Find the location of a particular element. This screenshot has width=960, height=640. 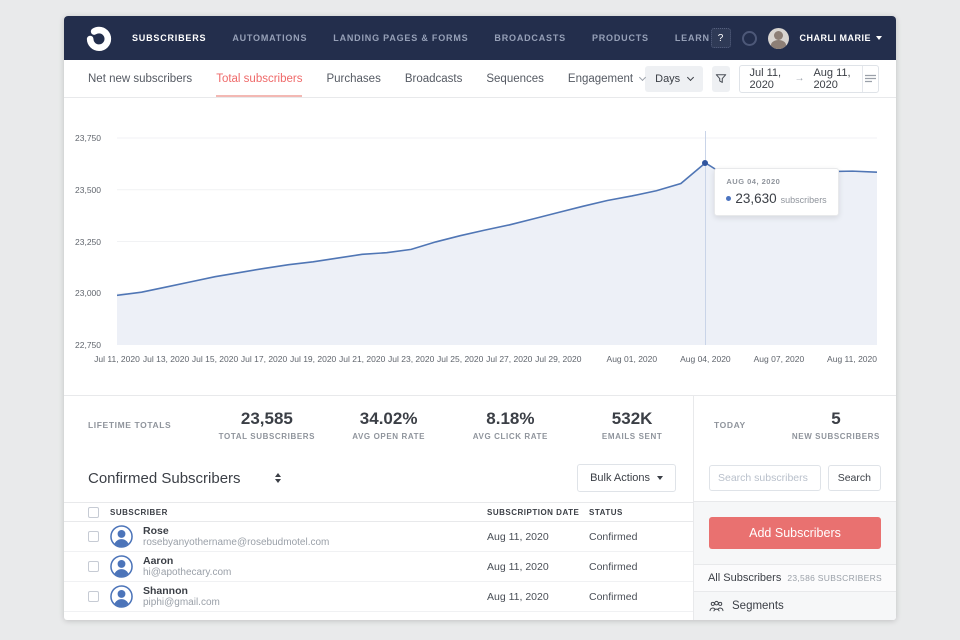

segments-item: Segments is located at coordinates (795, 606).